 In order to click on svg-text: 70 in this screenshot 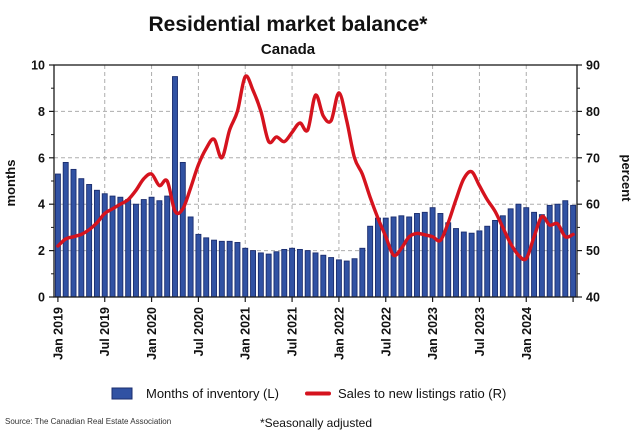, I will do `click(593, 158)`.